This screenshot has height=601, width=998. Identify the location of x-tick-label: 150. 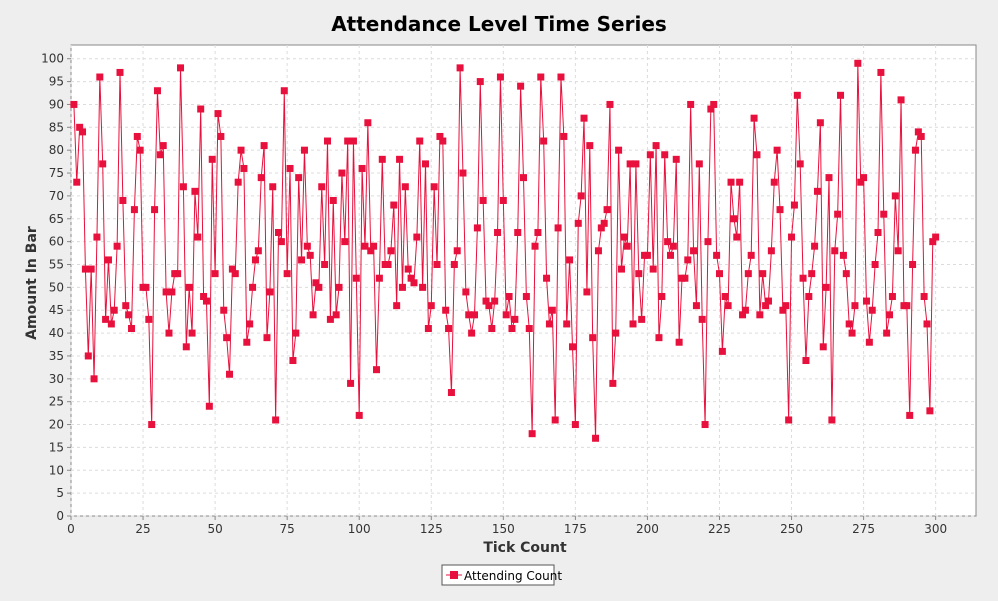
(503, 529).